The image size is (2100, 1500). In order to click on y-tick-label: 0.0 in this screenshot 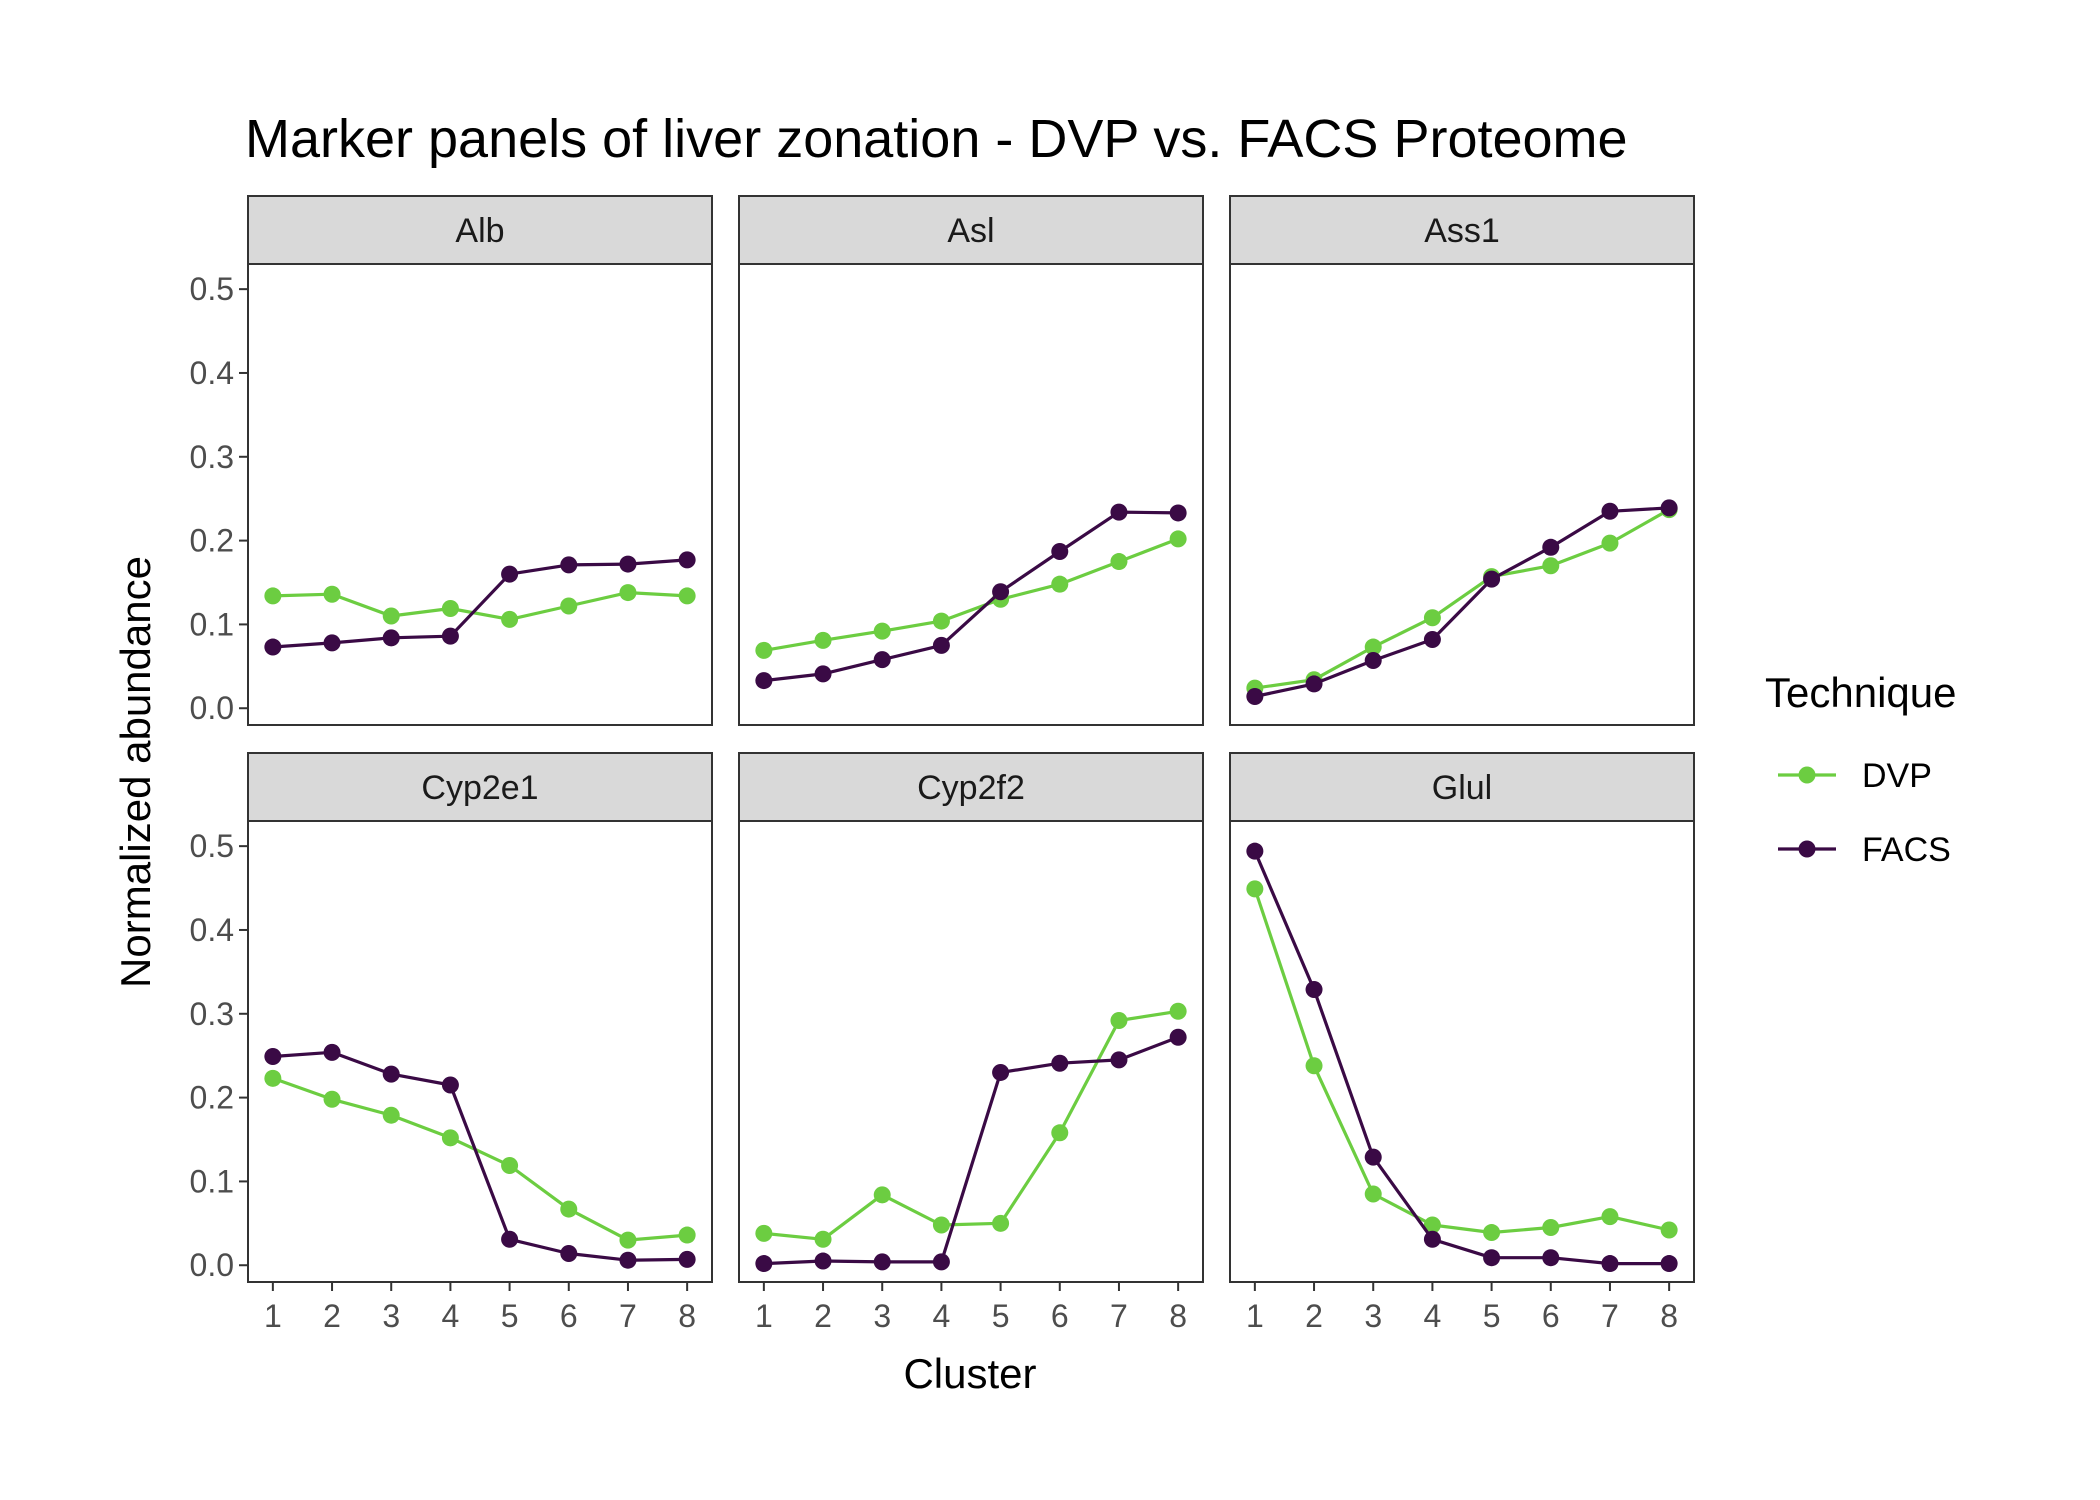, I will do `click(212, 1265)`.